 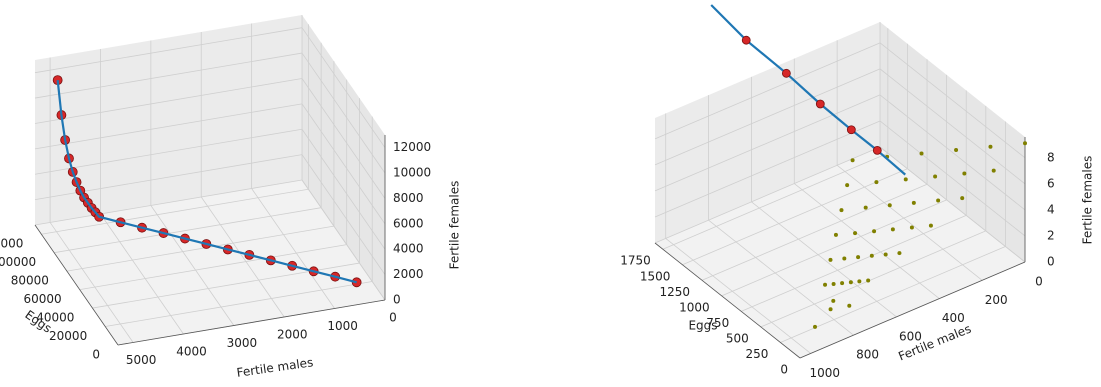 I want to click on y-tick-label: 400, so click(x=953, y=318).